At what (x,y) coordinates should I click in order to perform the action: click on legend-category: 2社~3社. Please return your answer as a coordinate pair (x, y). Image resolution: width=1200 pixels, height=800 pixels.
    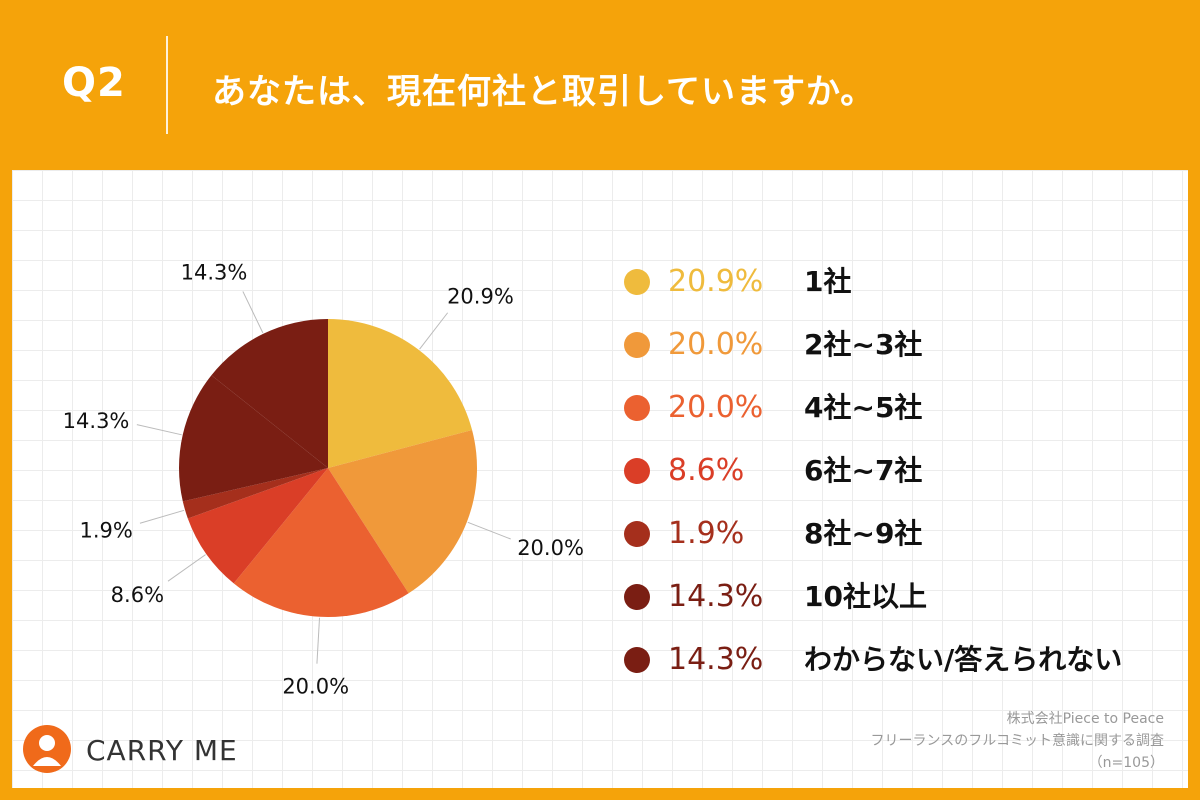
    Looking at the image, I should click on (863, 344).